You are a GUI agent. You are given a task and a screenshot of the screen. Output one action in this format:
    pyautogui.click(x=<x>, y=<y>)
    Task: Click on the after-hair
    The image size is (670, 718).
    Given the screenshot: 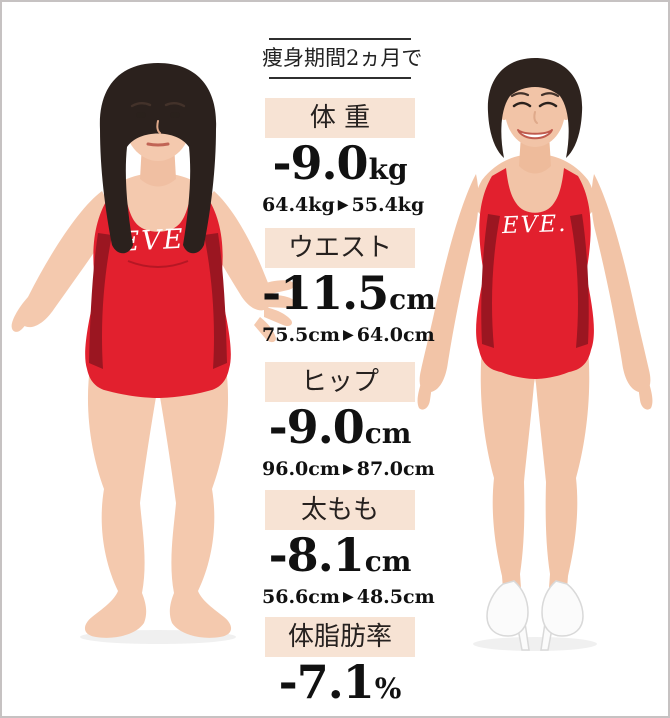 What is the action you would take?
    pyautogui.click(x=535, y=108)
    